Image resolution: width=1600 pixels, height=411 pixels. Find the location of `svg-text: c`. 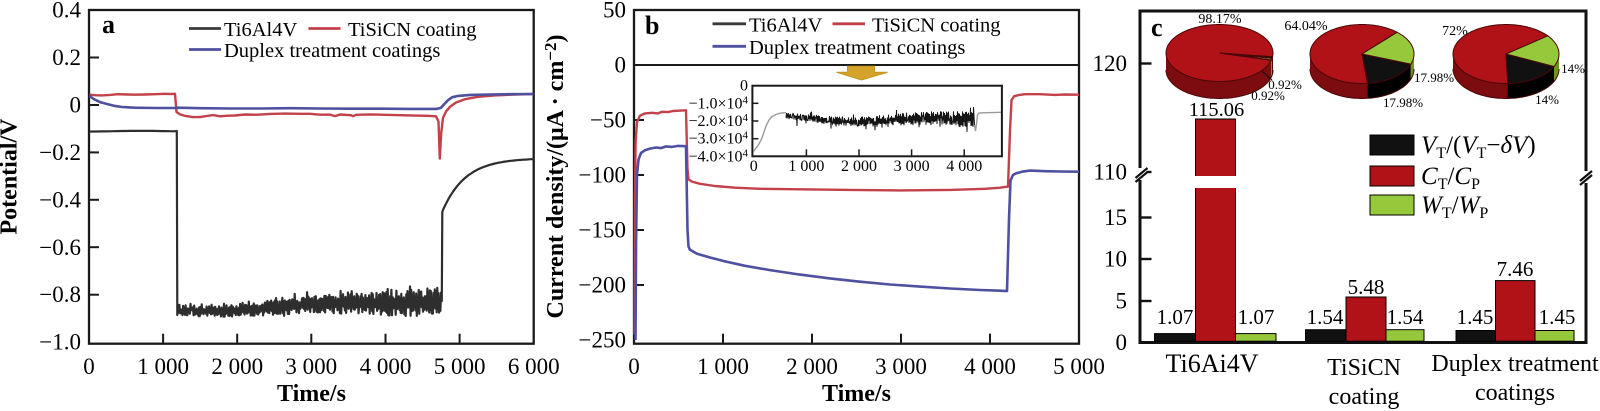

svg-text: c is located at coordinates (1157, 27).